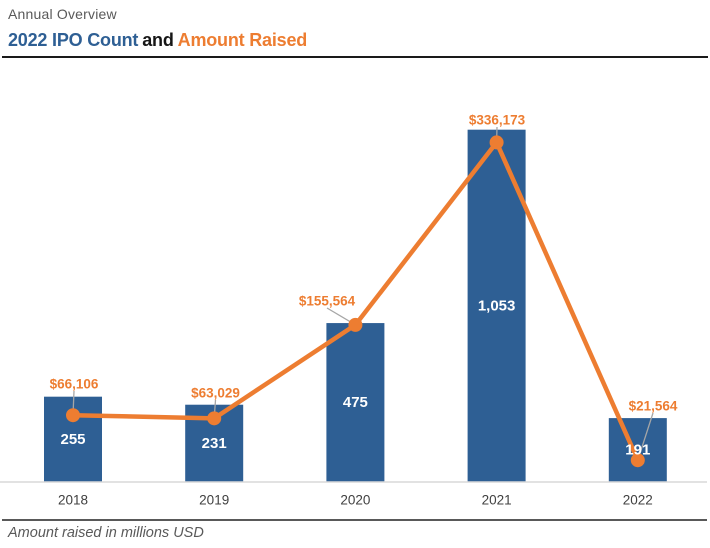  I want to click on bar-value-label-2019: 231, so click(214, 443).